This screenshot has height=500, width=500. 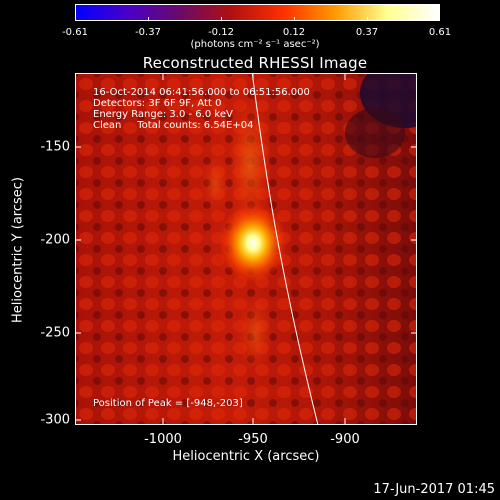 I want to click on ytick-label: -200, so click(x=55, y=240).